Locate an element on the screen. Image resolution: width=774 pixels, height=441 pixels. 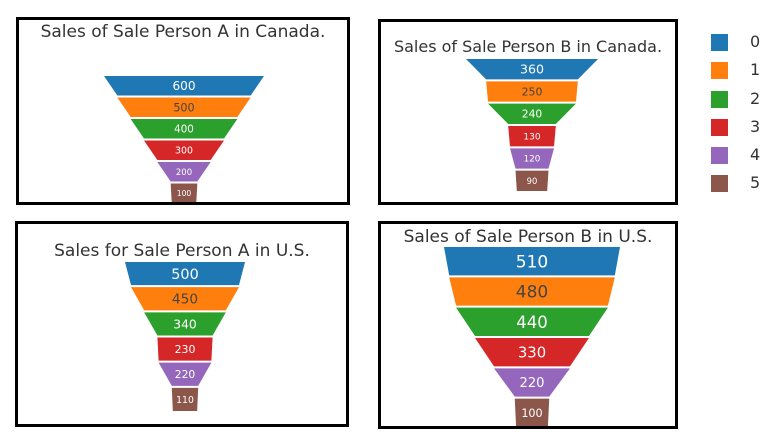
legend-label: 0 is located at coordinates (755, 41).